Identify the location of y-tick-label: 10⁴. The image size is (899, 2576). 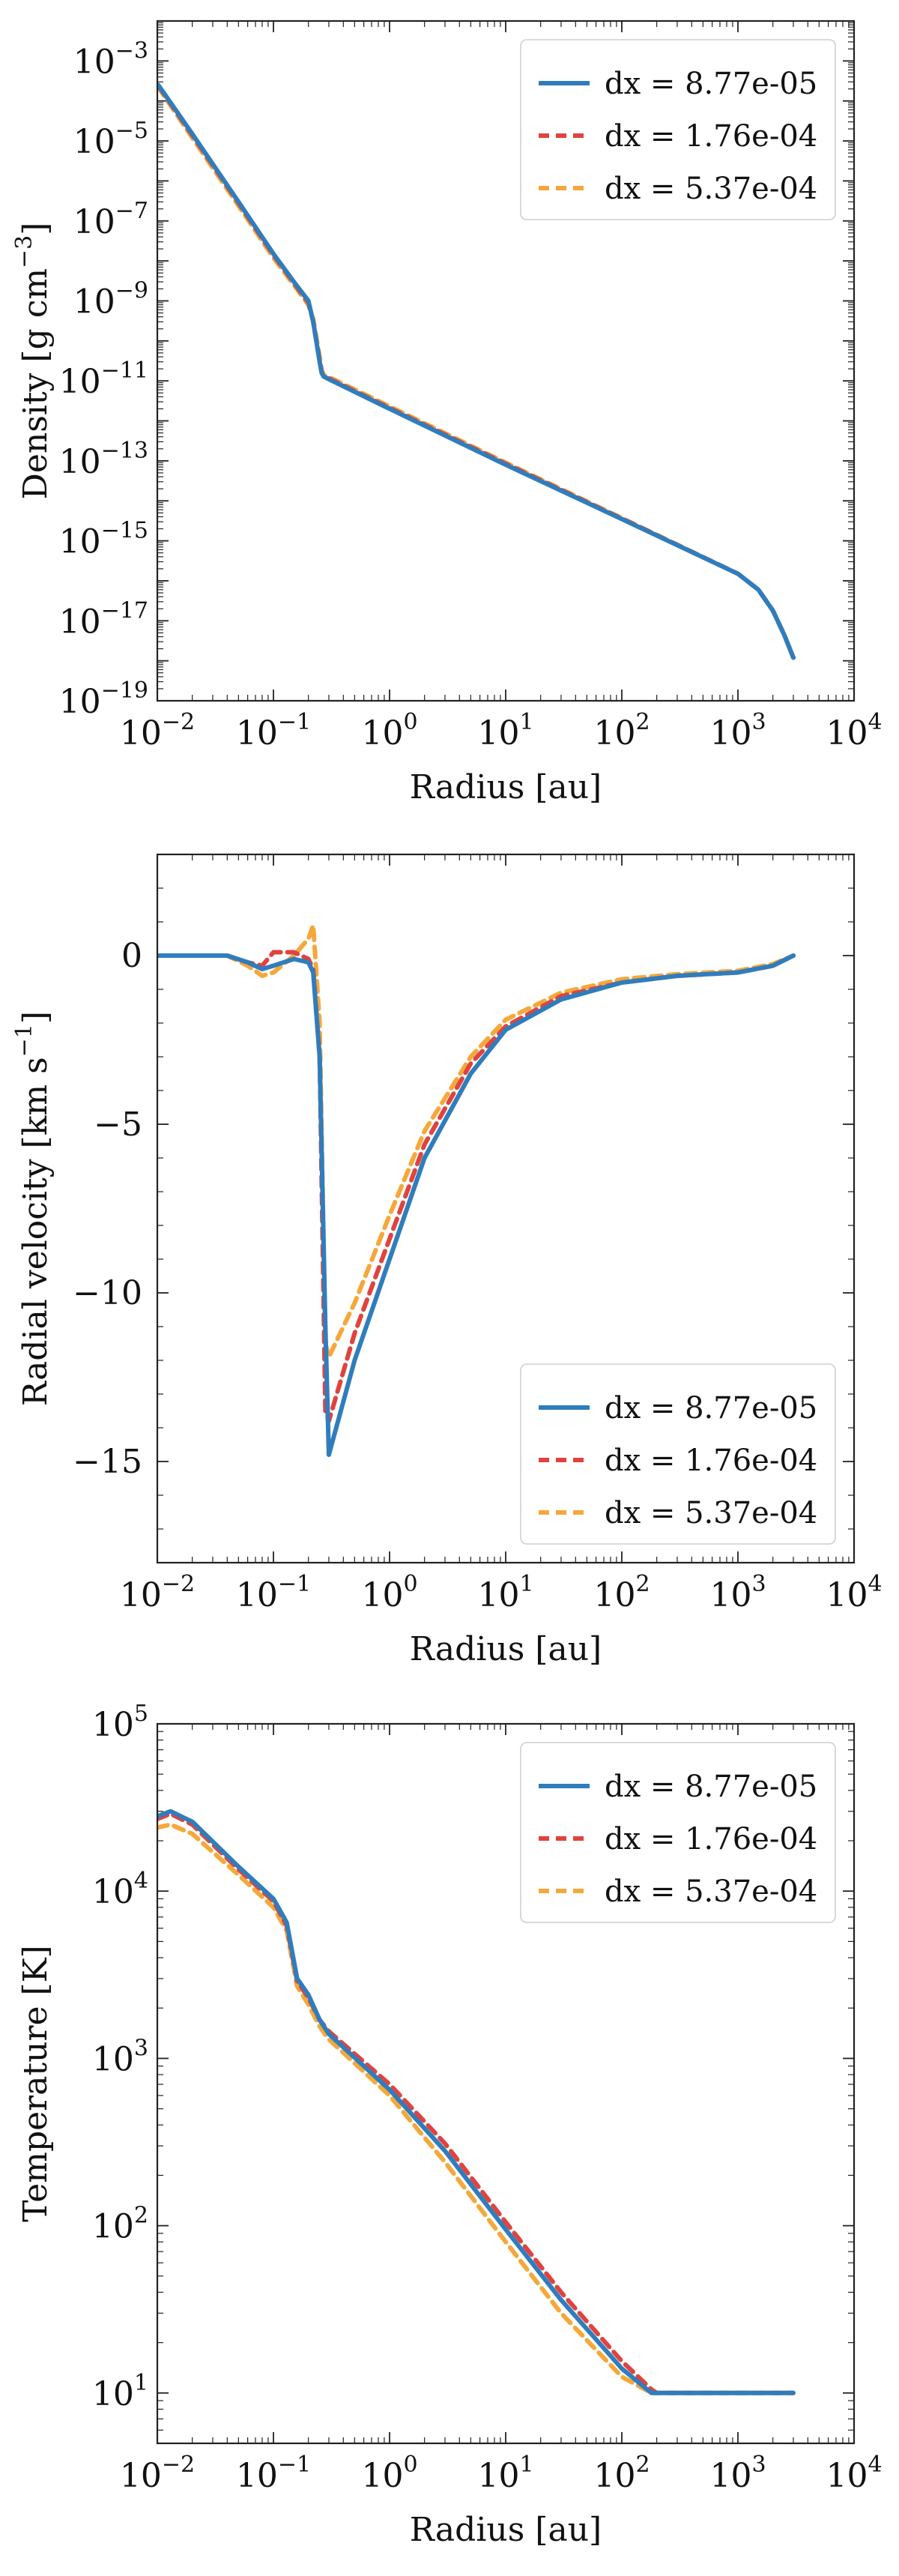
(120, 1890).